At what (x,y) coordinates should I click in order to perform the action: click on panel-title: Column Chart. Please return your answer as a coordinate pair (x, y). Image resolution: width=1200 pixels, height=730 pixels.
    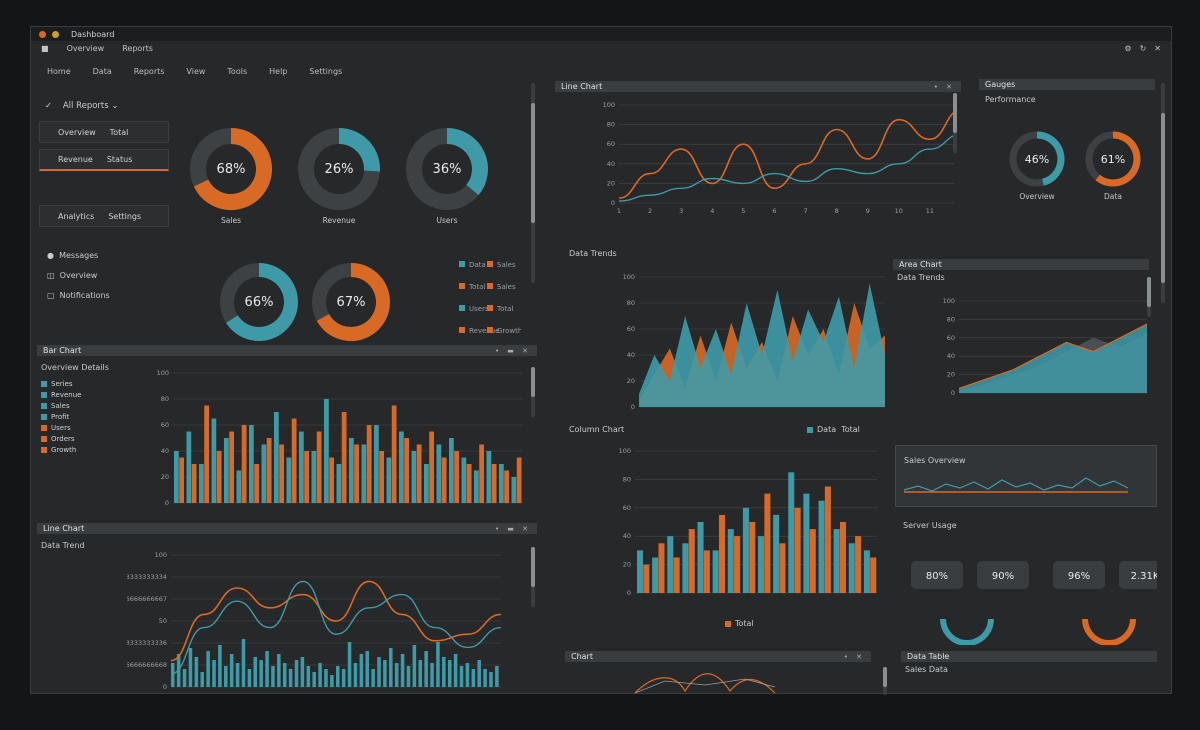
    Looking at the image, I should click on (597, 429).